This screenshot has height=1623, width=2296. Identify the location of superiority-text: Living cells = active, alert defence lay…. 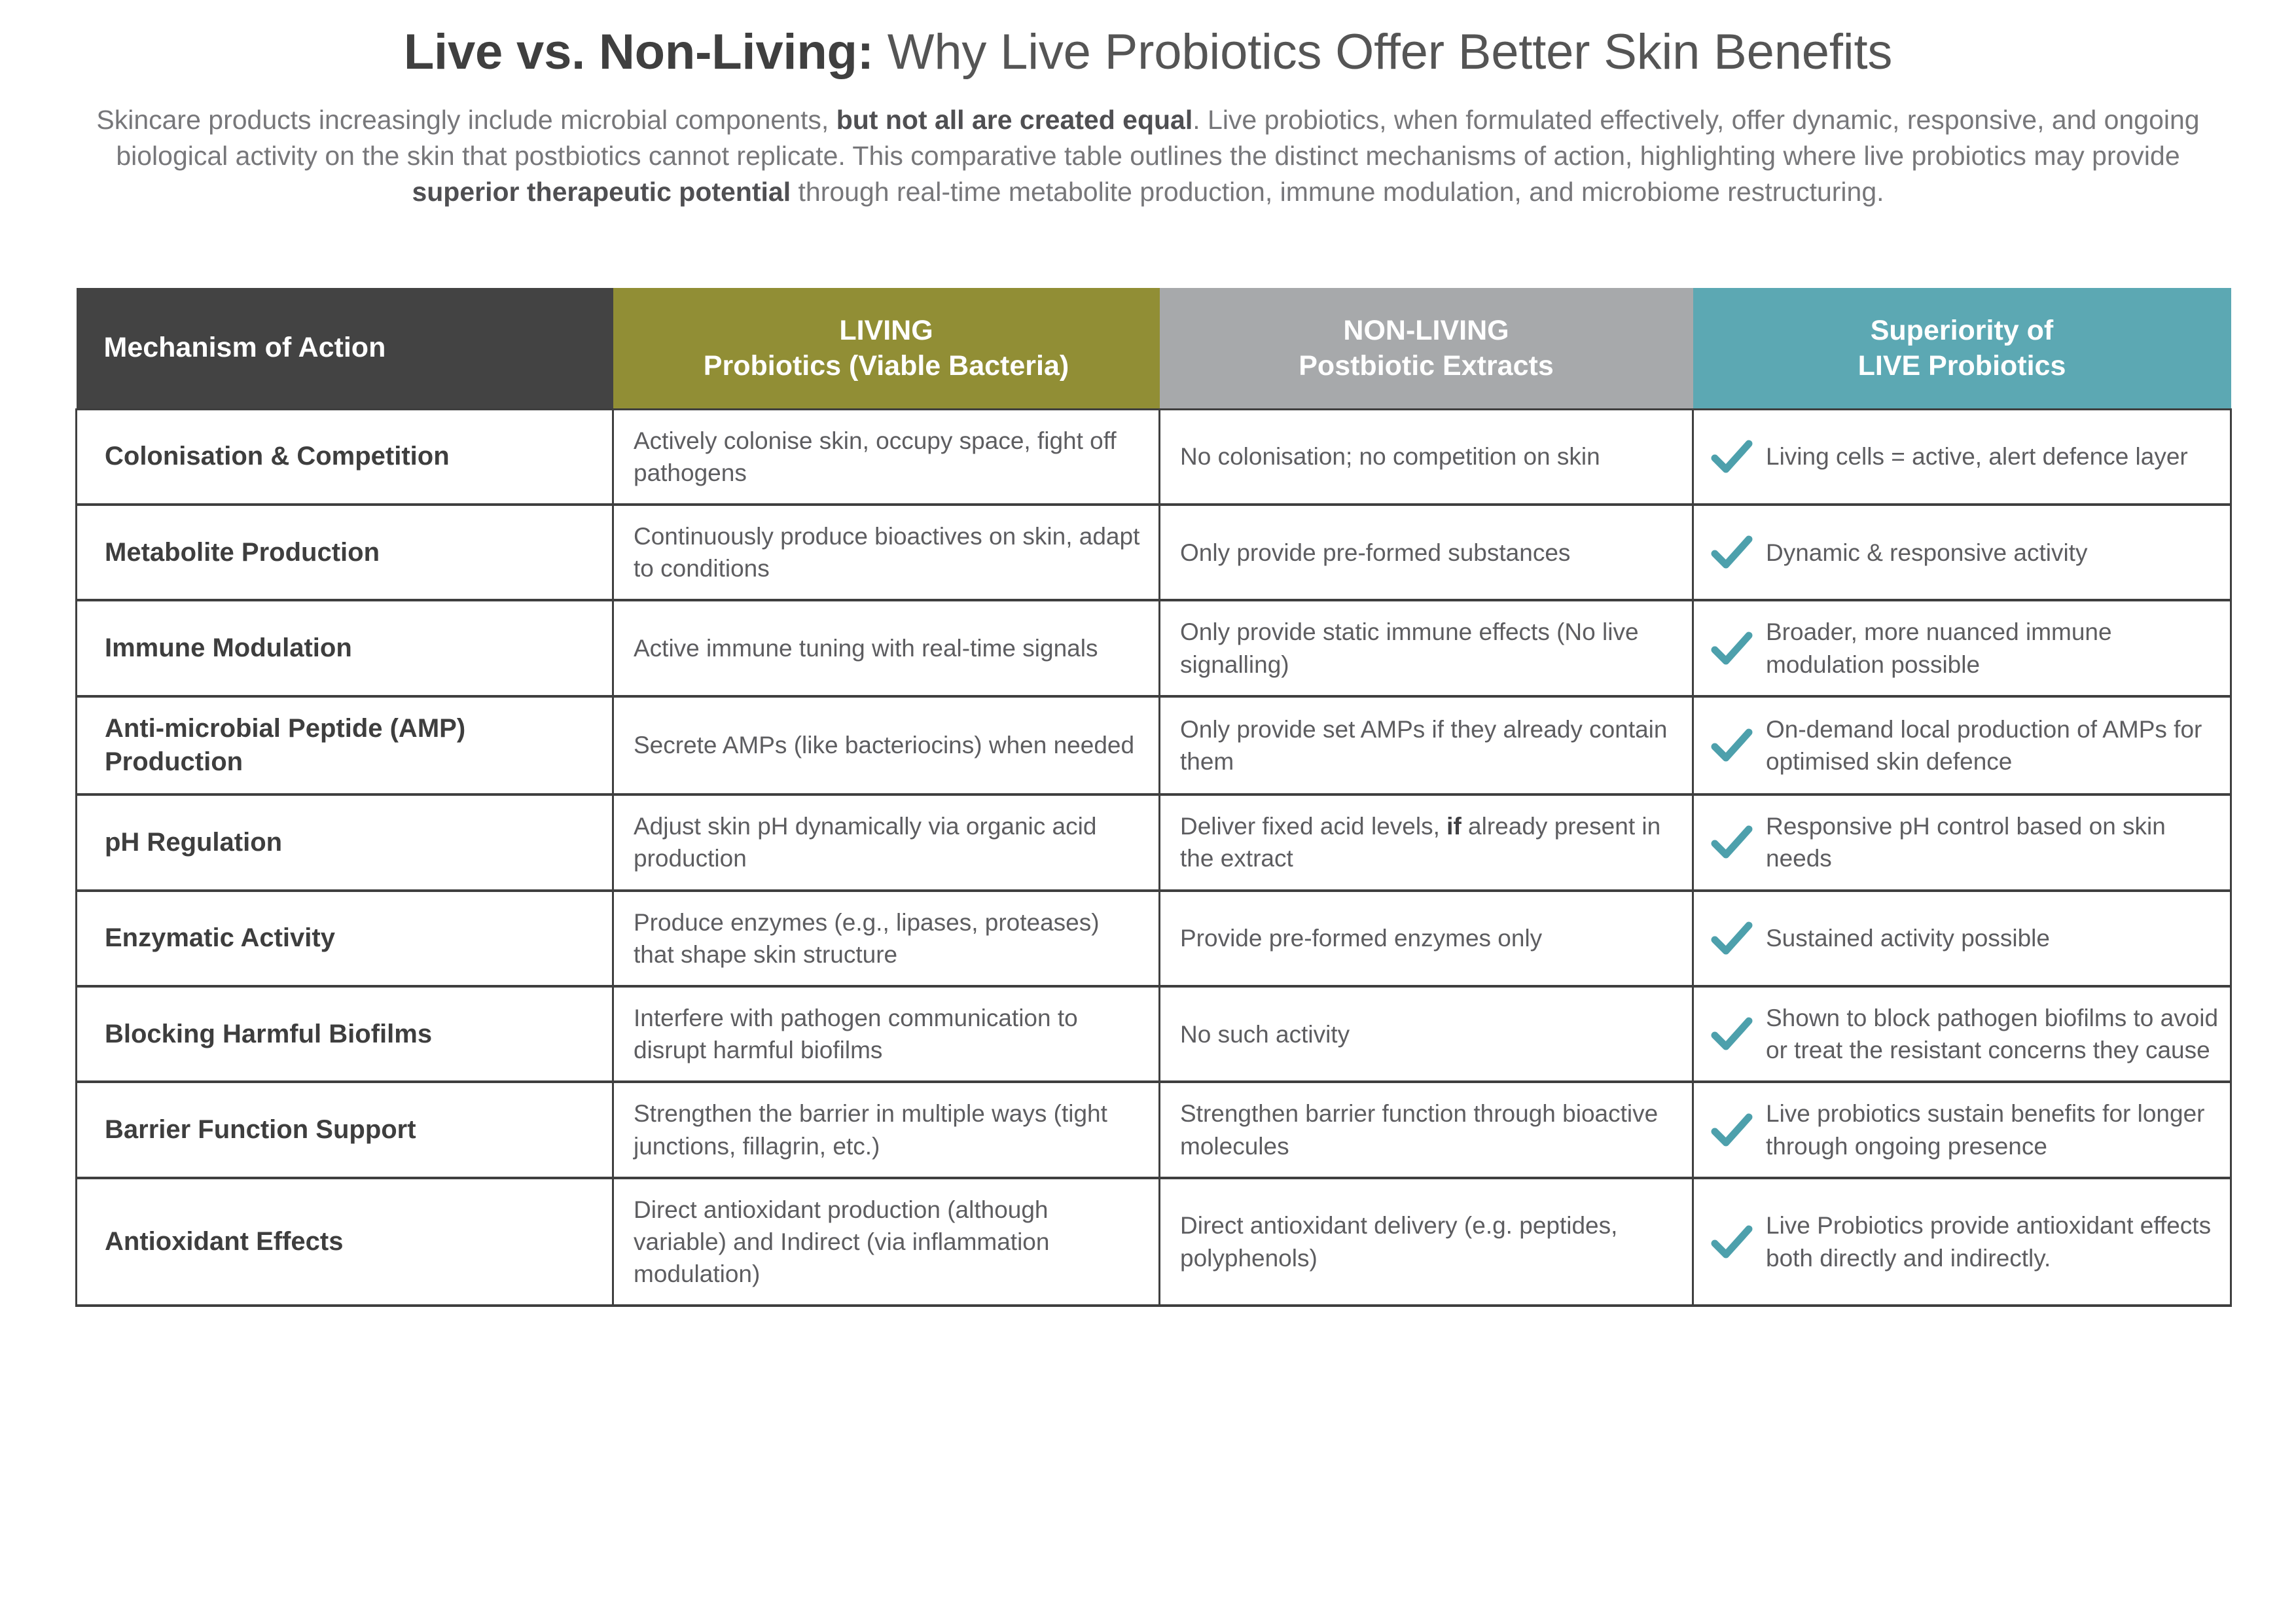
(1977, 457).